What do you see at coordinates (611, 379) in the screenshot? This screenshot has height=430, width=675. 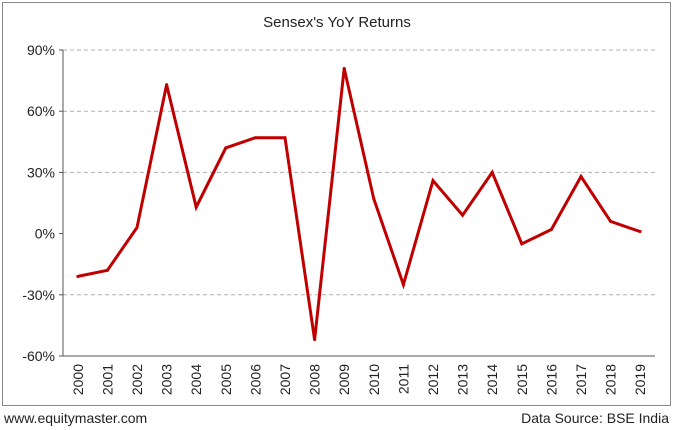 I see `x-tick-label: 2018` at bounding box center [611, 379].